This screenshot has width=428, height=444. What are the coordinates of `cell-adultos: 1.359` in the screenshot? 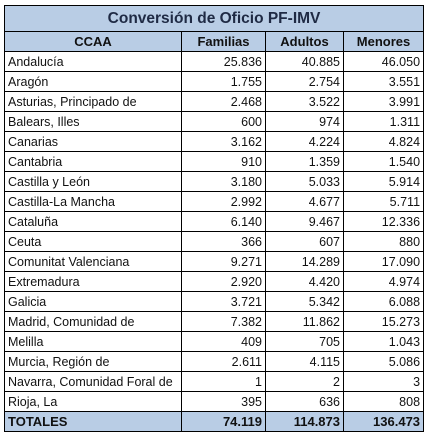 It's located at (304, 161).